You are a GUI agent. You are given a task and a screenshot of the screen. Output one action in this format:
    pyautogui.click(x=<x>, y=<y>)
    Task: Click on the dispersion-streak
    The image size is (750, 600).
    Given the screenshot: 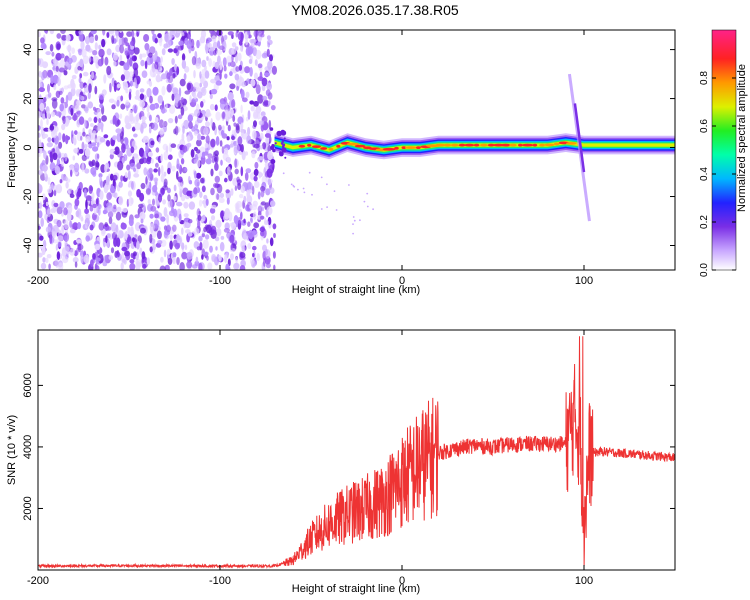 What is the action you would take?
    pyautogui.click(x=579, y=147)
    